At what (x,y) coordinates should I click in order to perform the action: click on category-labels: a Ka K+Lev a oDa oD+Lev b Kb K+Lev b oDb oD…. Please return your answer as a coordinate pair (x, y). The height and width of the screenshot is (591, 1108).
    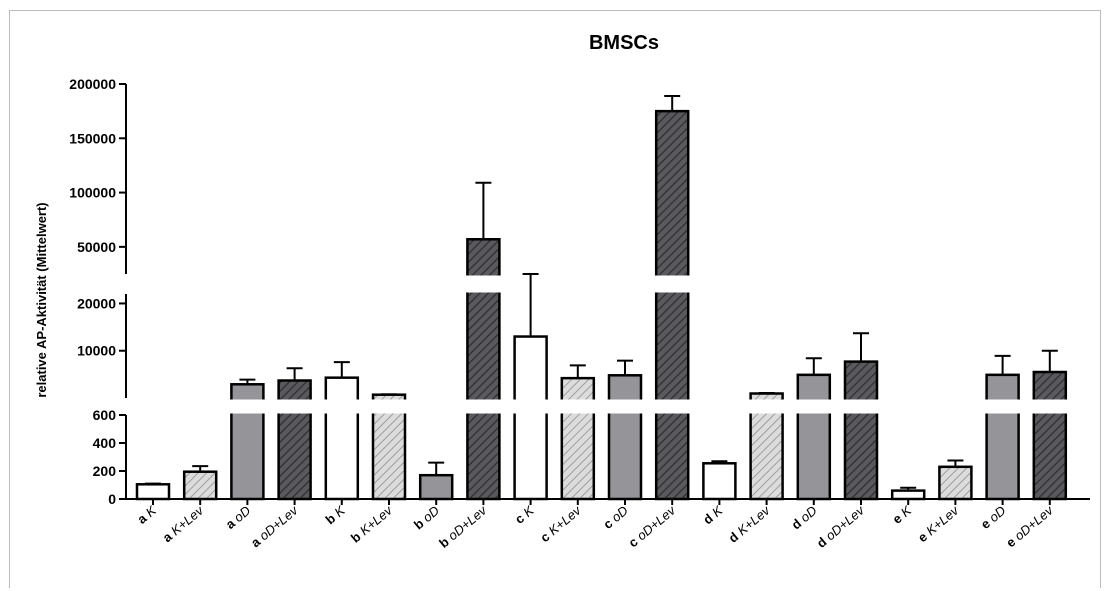
    Looking at the image, I should click on (595, 526).